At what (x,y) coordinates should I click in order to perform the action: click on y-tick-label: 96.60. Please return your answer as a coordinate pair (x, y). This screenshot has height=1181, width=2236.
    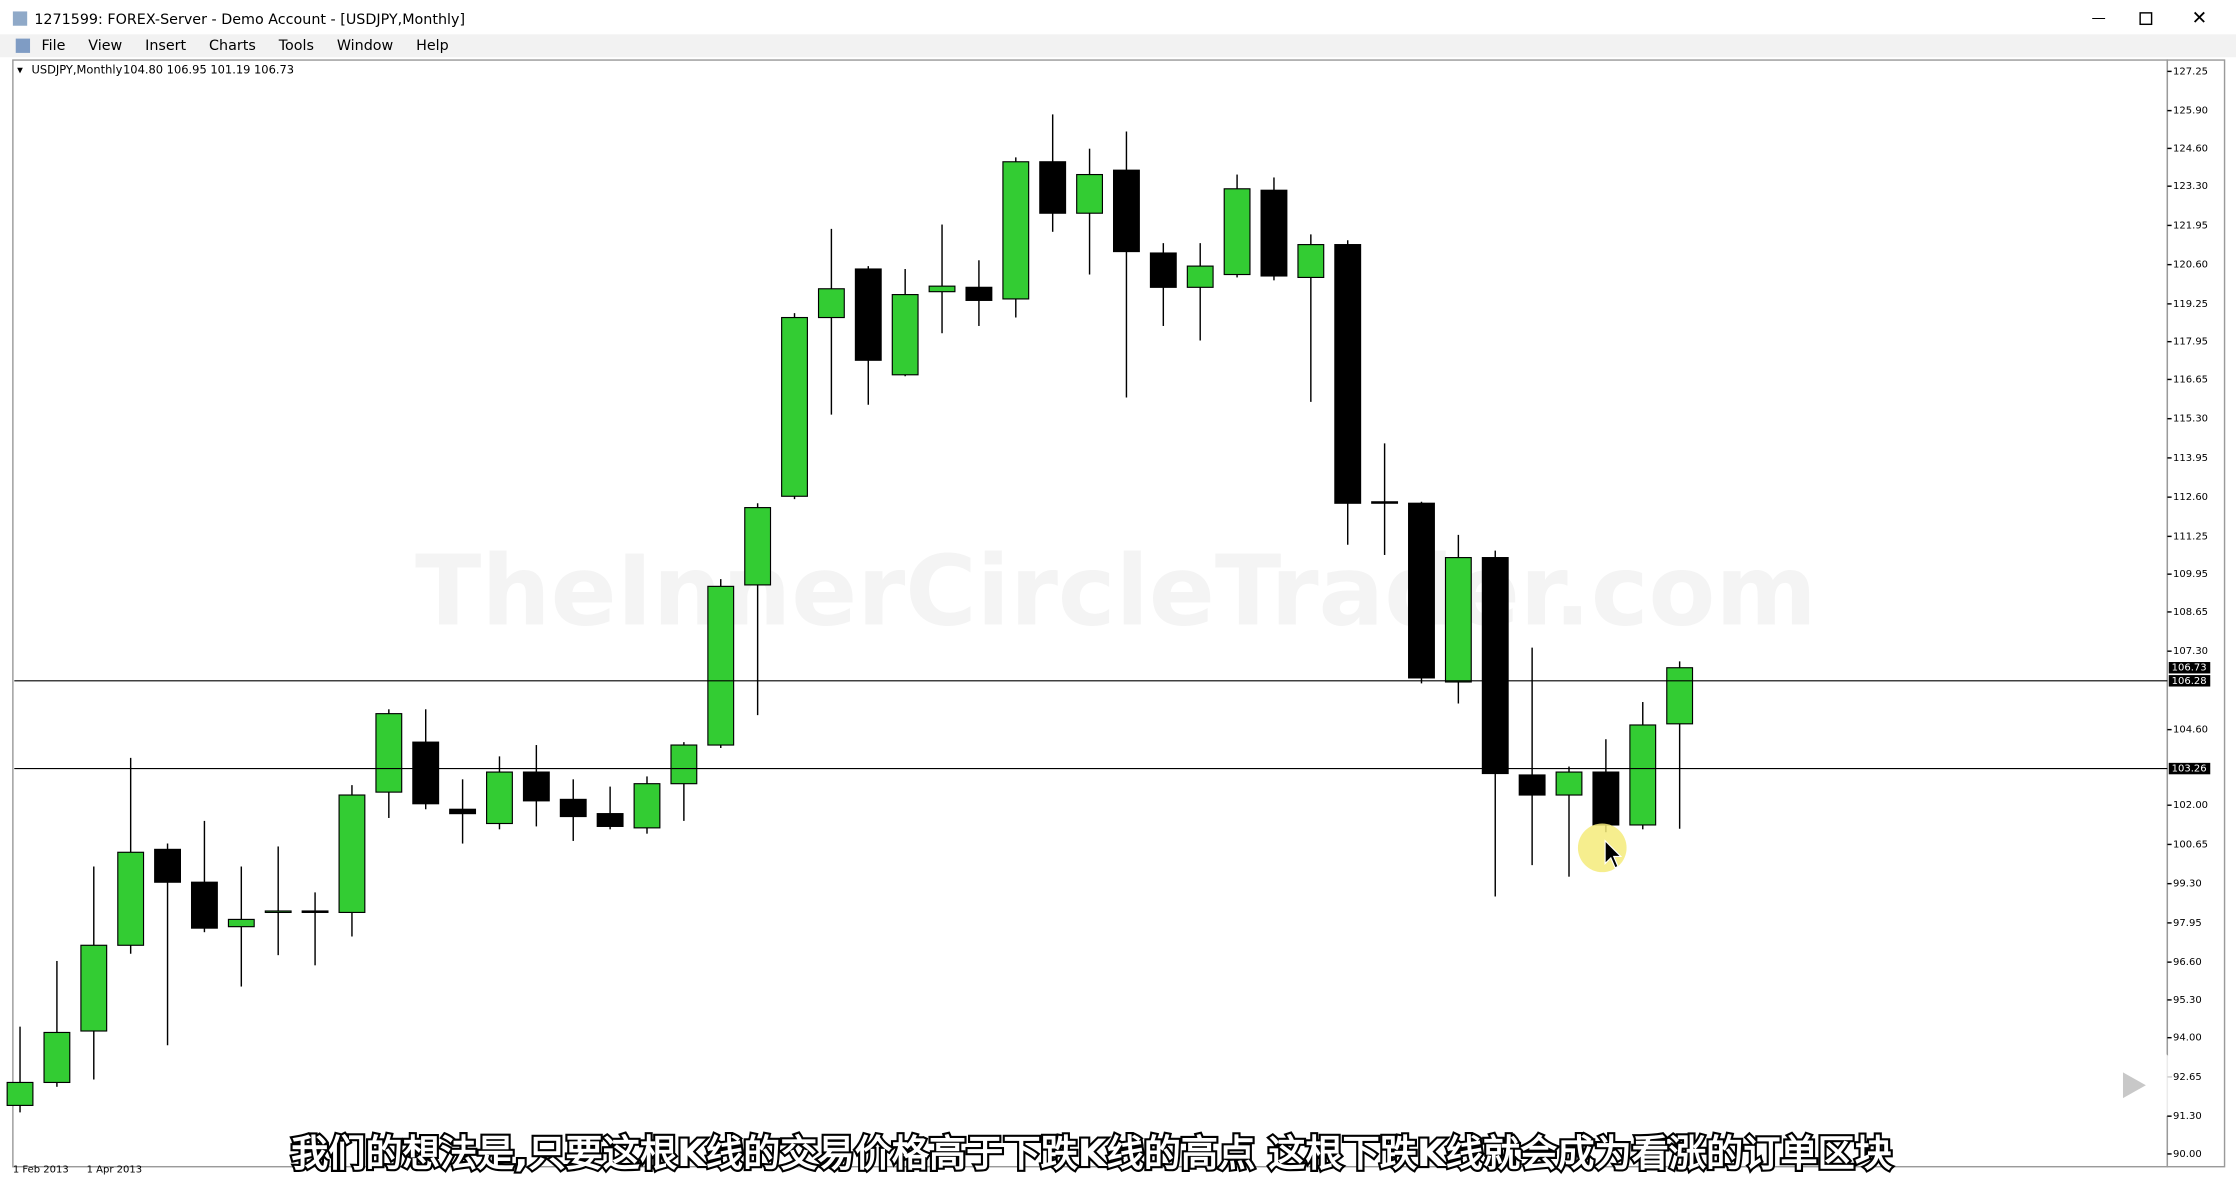
    Looking at the image, I should click on (2187, 962).